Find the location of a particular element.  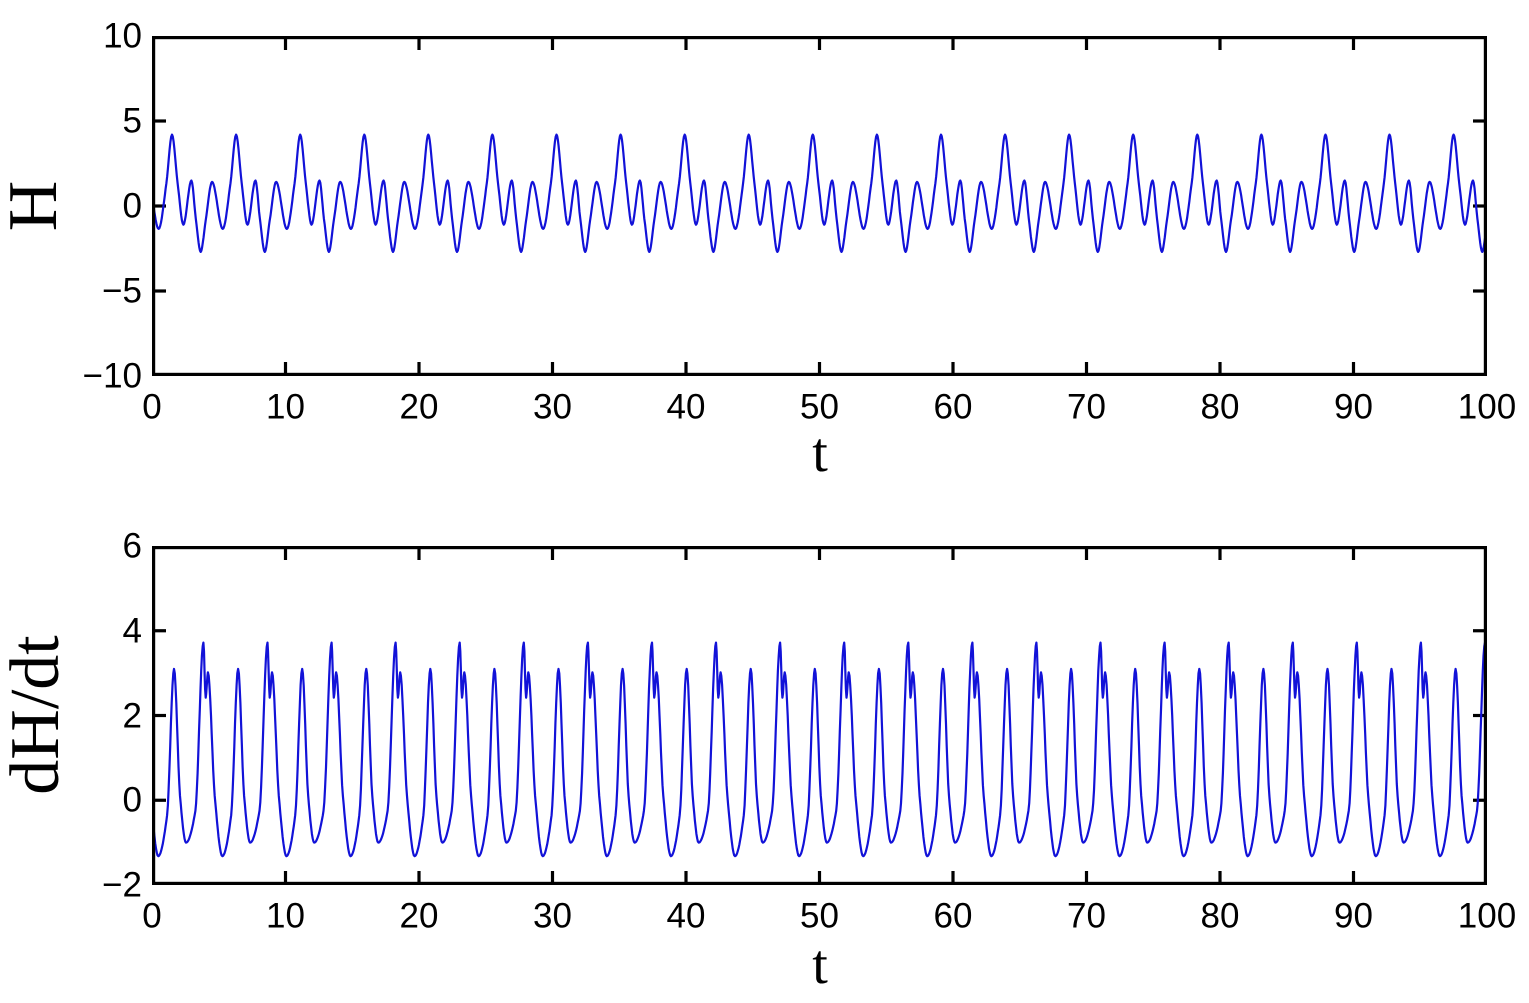

h-curve is located at coordinates (819, 193).